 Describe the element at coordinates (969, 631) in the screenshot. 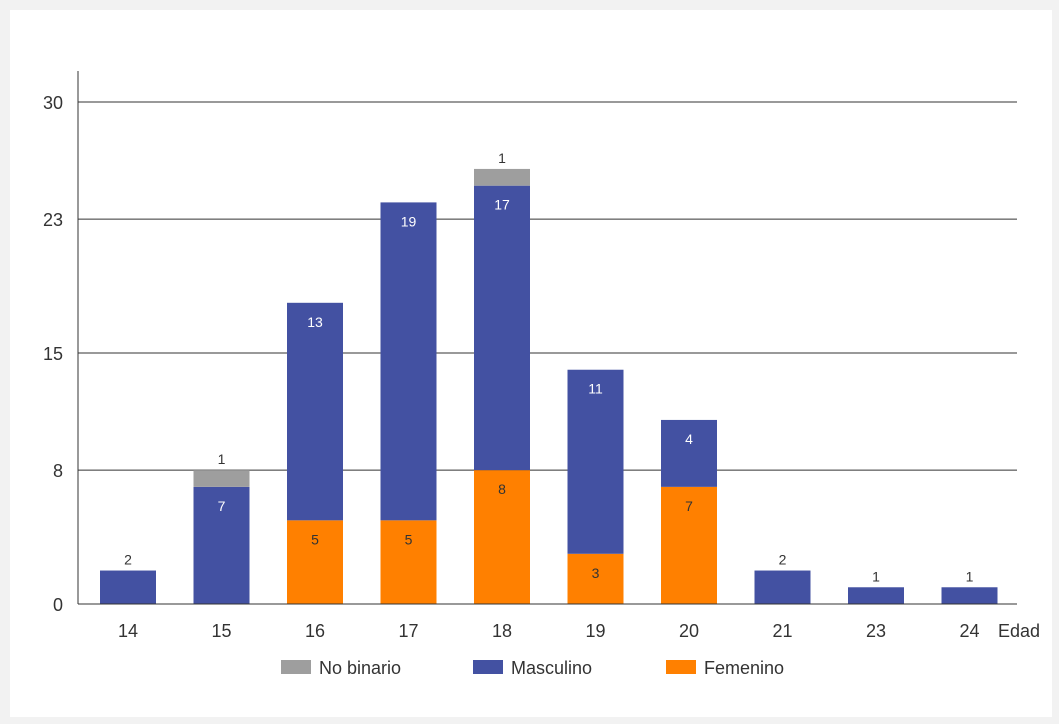

I see `x-tick-label: 24` at that location.